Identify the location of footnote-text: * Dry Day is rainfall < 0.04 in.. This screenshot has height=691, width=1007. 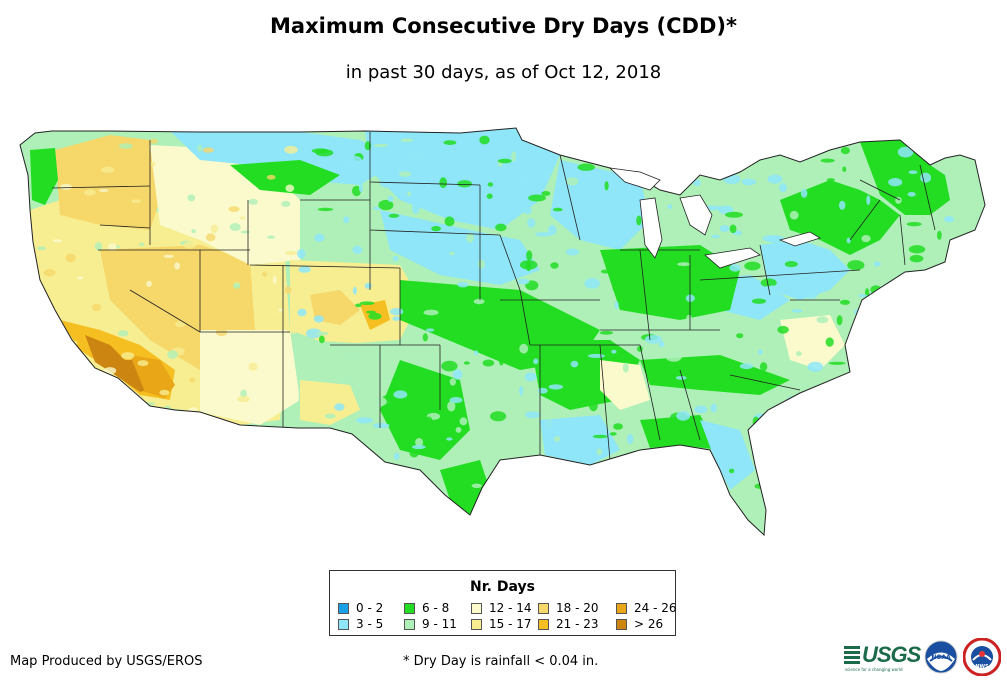
(501, 661).